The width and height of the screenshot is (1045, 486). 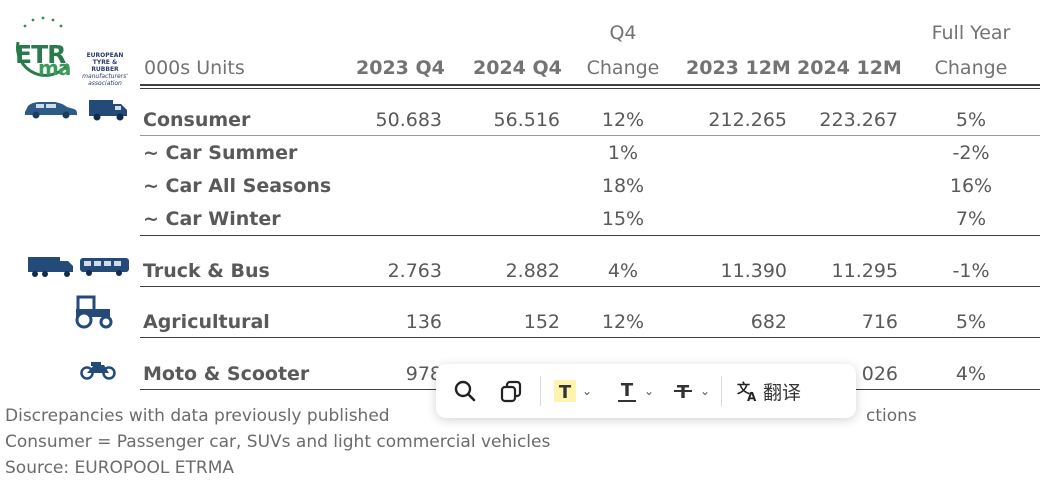 I want to click on truck-icon, so click(x=50, y=267).